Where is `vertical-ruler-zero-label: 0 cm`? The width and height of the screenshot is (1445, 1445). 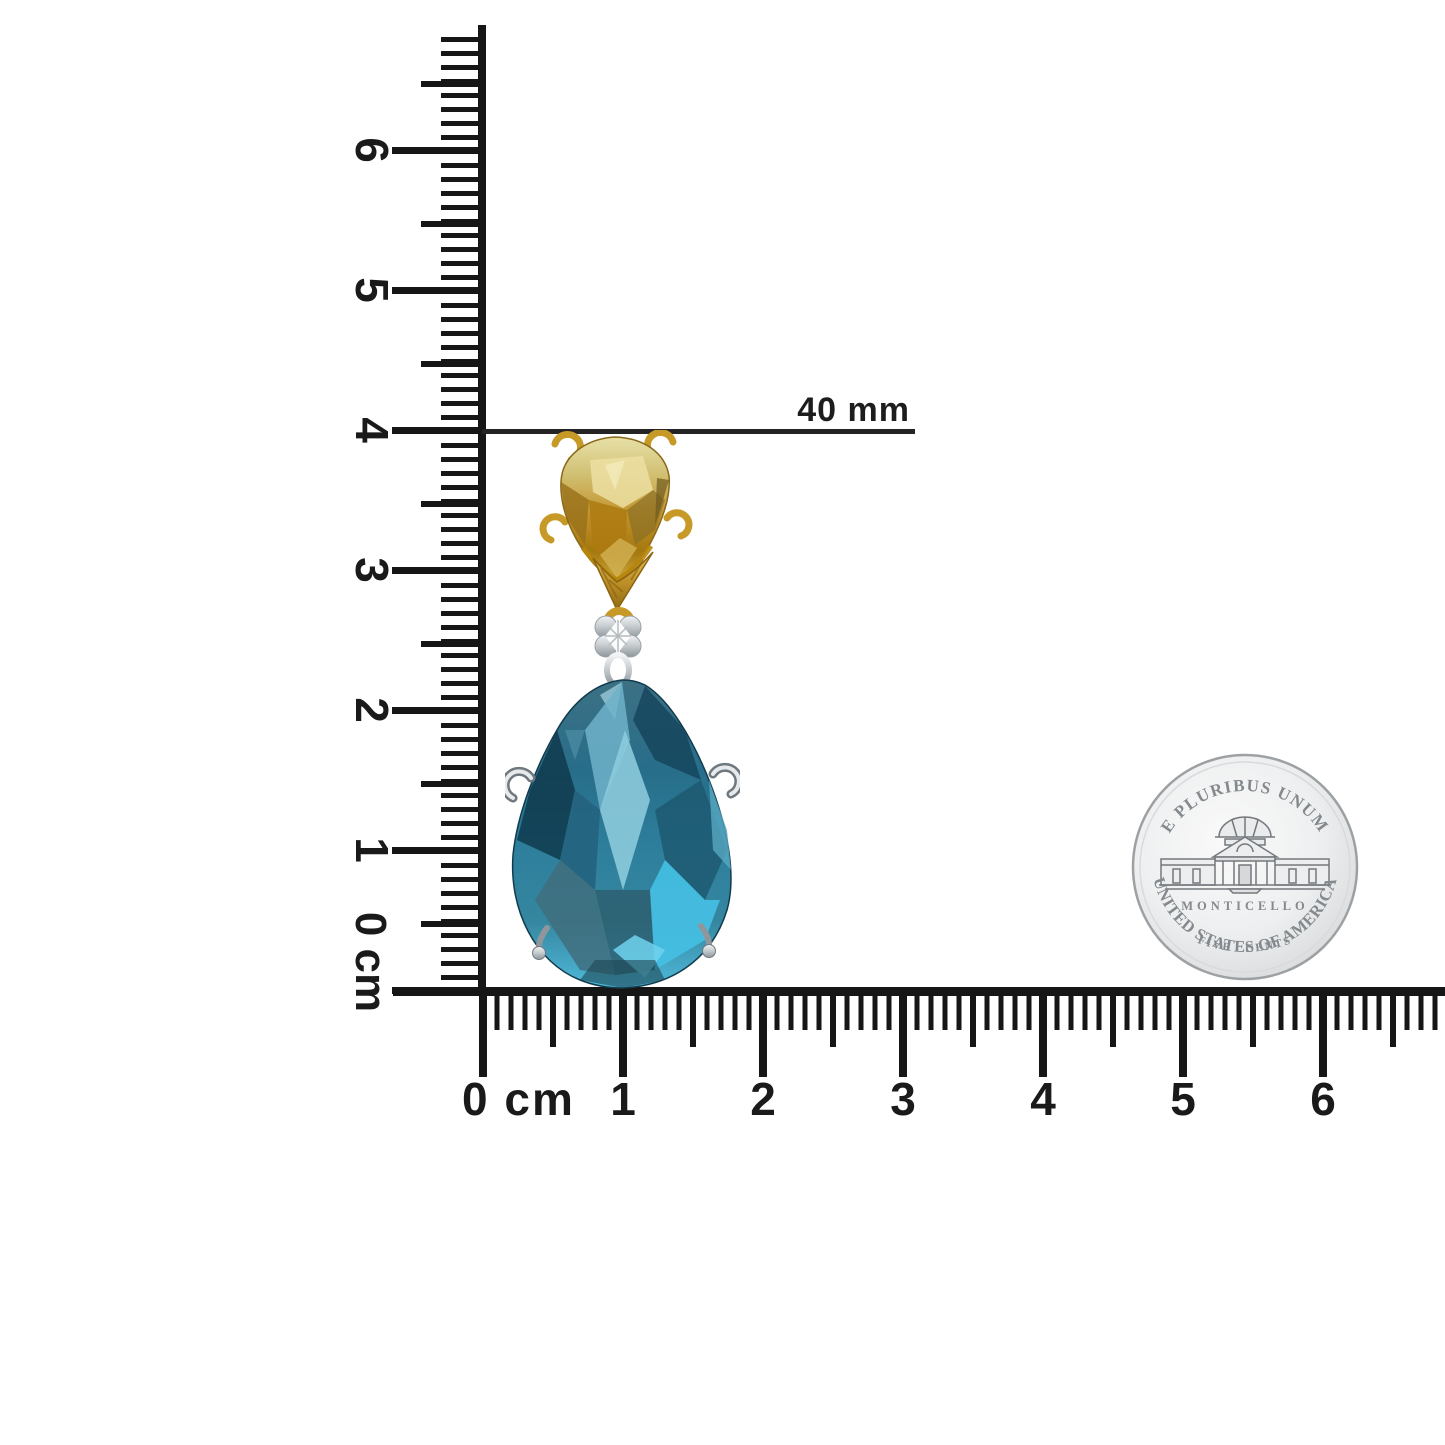
vertical-ruler-zero-label: 0 cm is located at coordinates (370, 962).